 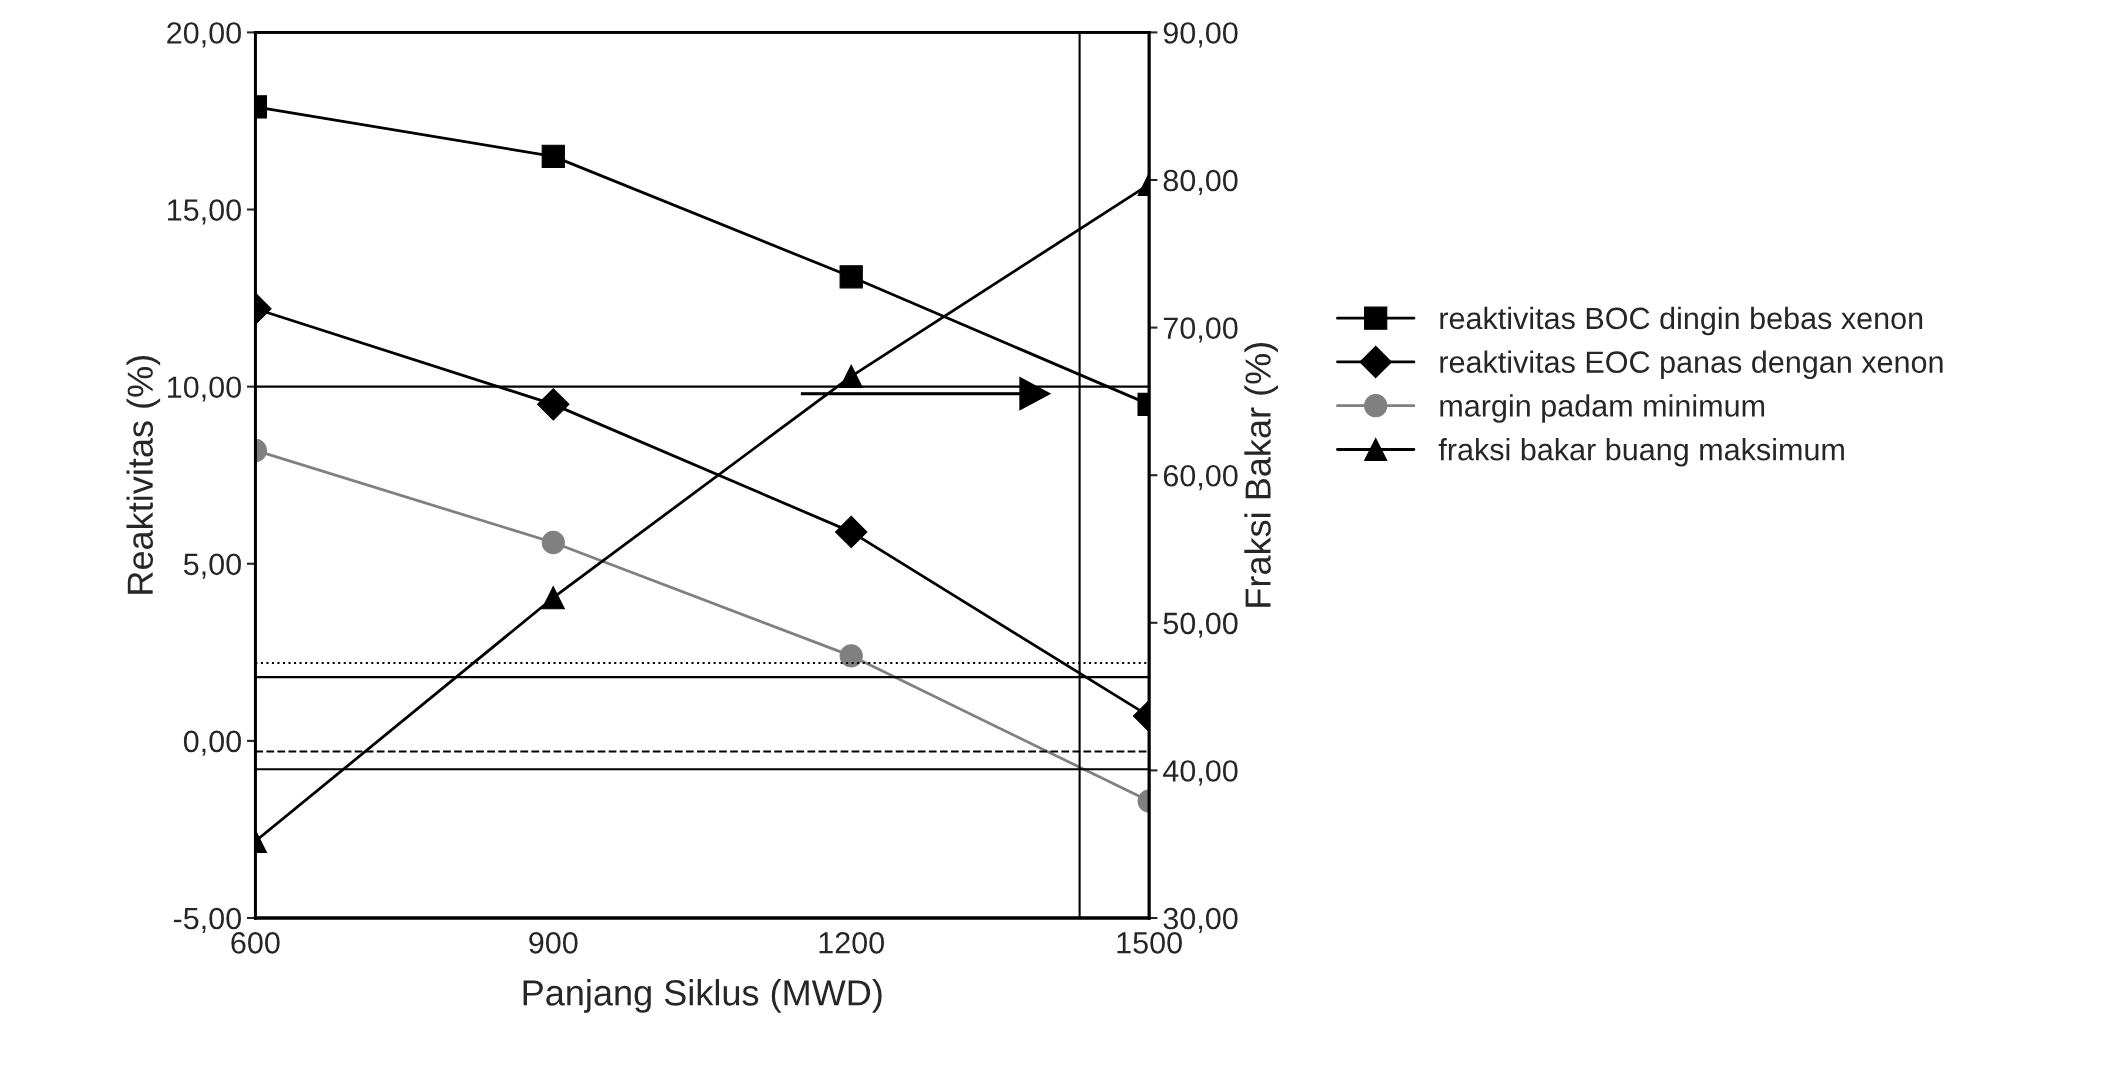 I want to click on y2-tick-label: 70,00, so click(x=1200, y=330).